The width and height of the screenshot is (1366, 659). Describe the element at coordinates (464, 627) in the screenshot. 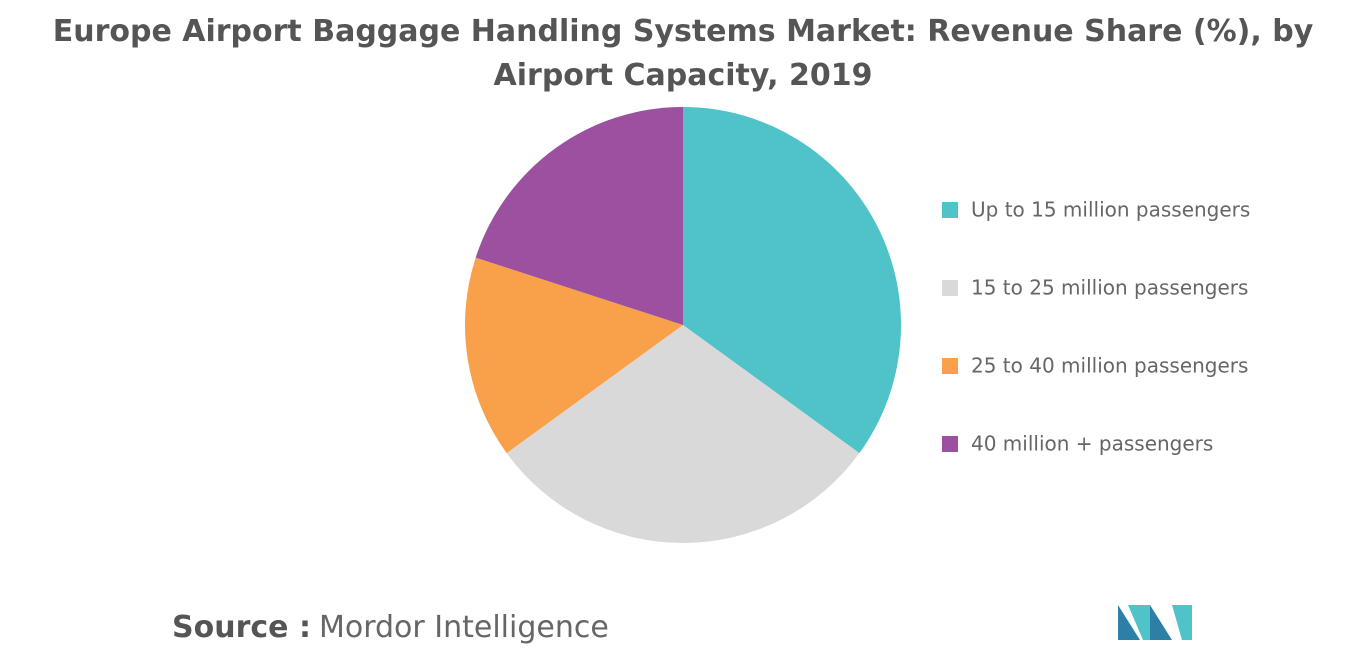

I see `source-text: Mordor Intelligence` at that location.